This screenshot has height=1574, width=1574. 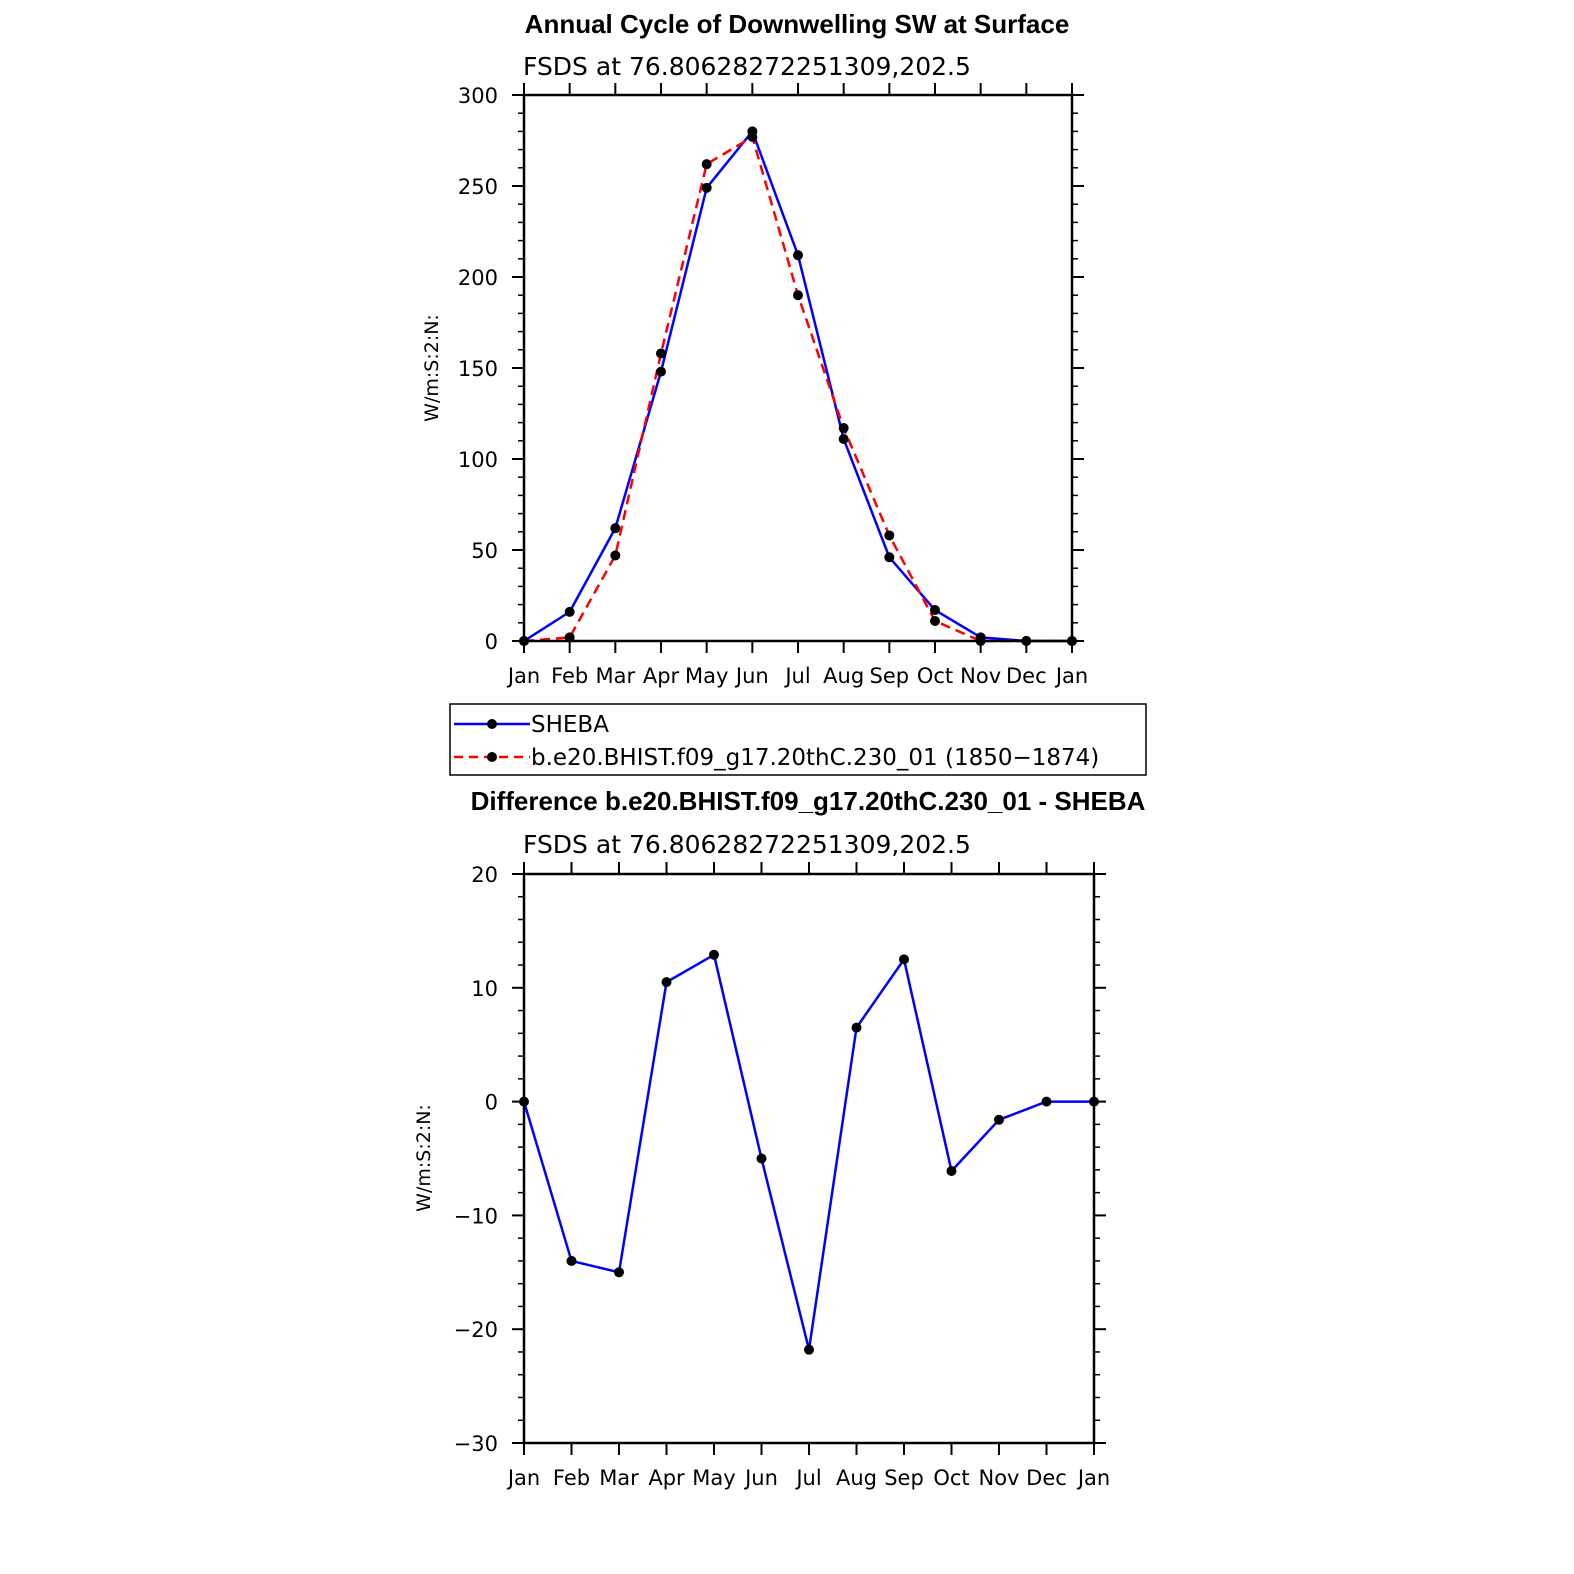 What do you see at coordinates (476, 1159) in the screenshot?
I see `chart2-y-tick-labels: −30 −20 −10 0 10 20` at bounding box center [476, 1159].